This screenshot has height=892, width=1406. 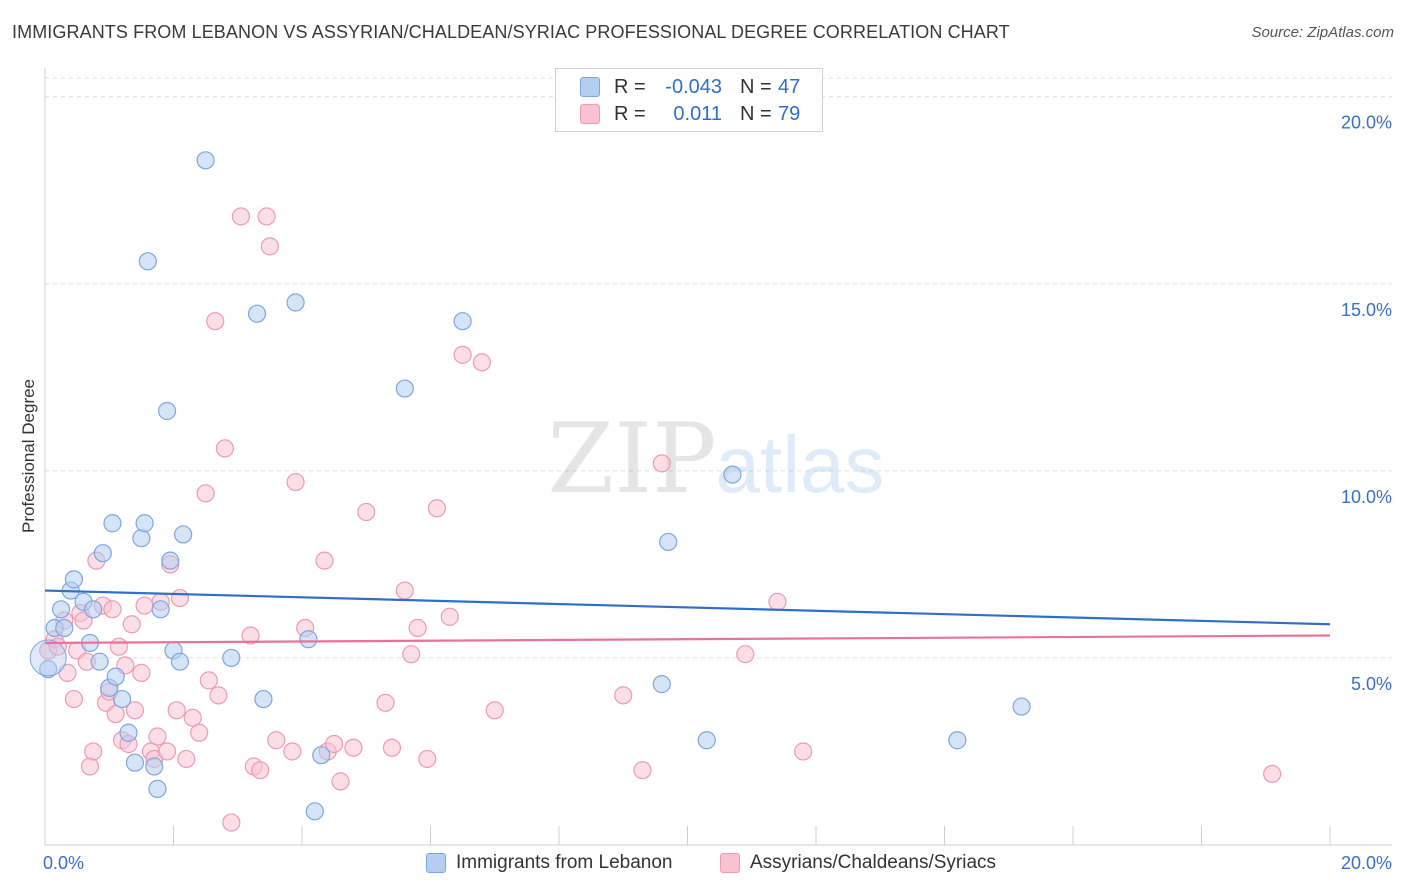 What do you see at coordinates (549, 863) in the screenshot?
I see `bottom-legend-lebanon: Immigrants from Lebanon` at bounding box center [549, 863].